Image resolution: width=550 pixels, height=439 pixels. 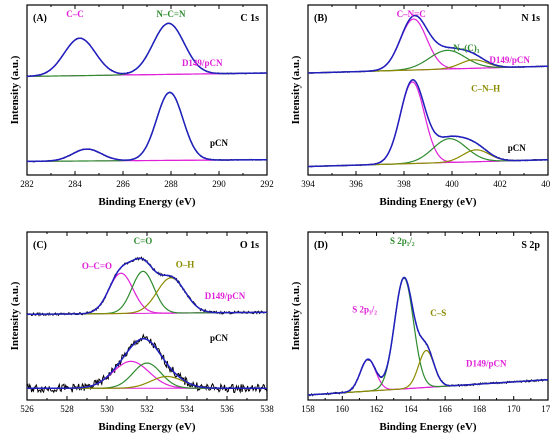 What do you see at coordinates (67, 409) in the screenshot?
I see `x-tick-label: 528` at bounding box center [67, 409].